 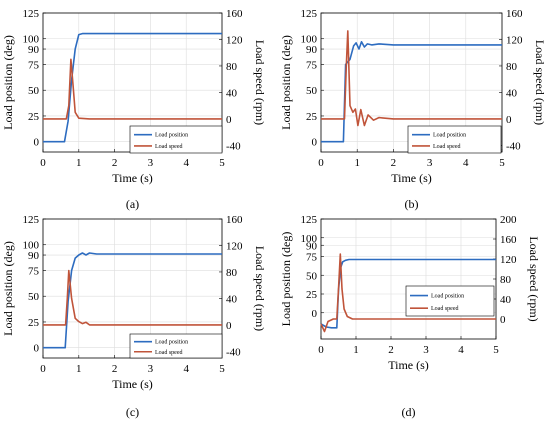 I want to click on panel-label: (d), so click(x=409, y=412).